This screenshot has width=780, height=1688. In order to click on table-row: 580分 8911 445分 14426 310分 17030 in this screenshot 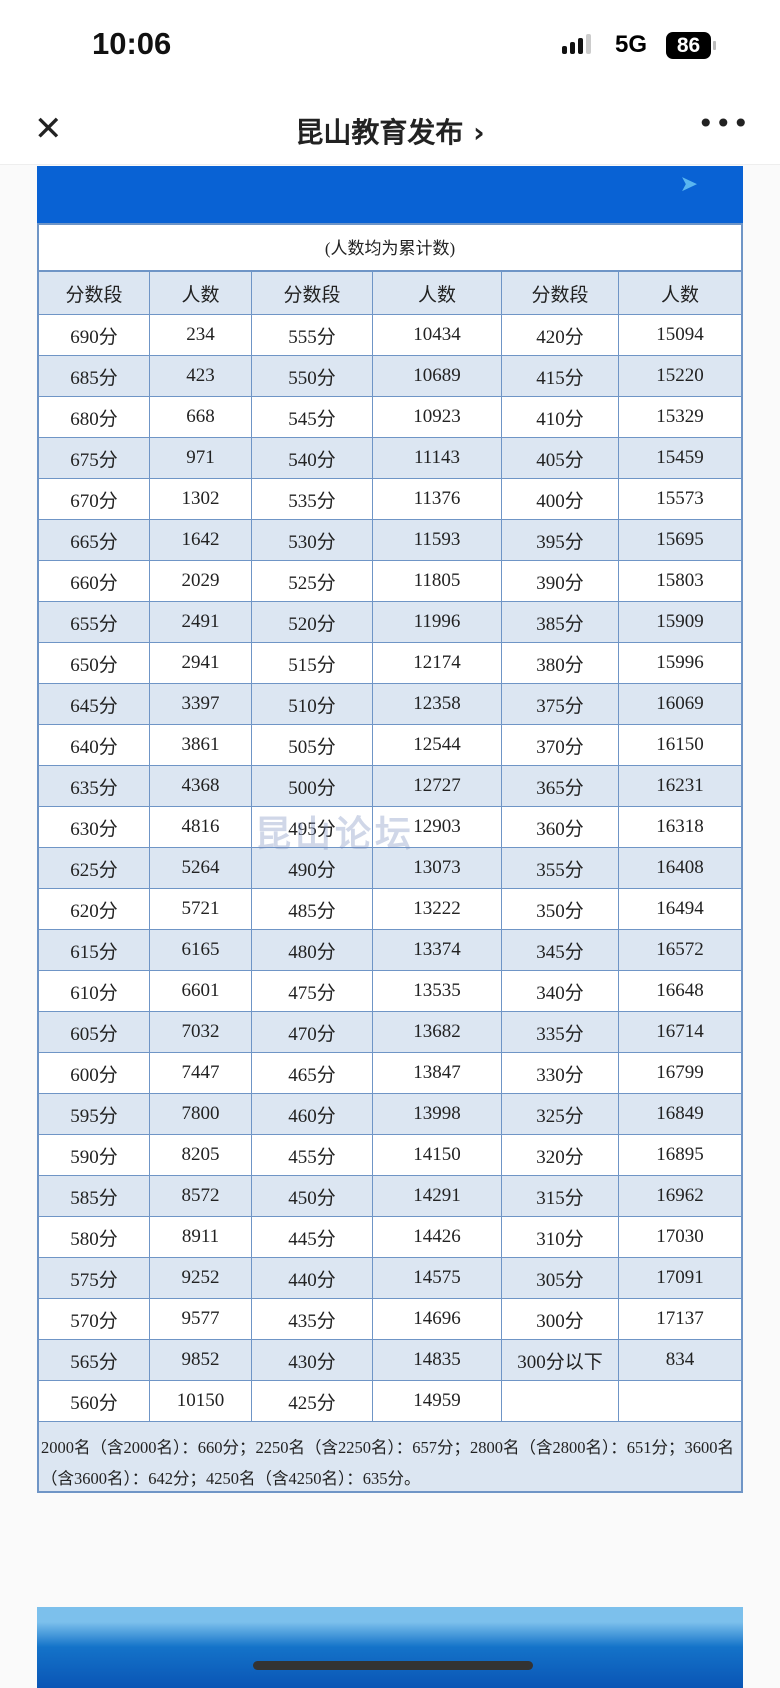, I will do `click(390, 1237)`.